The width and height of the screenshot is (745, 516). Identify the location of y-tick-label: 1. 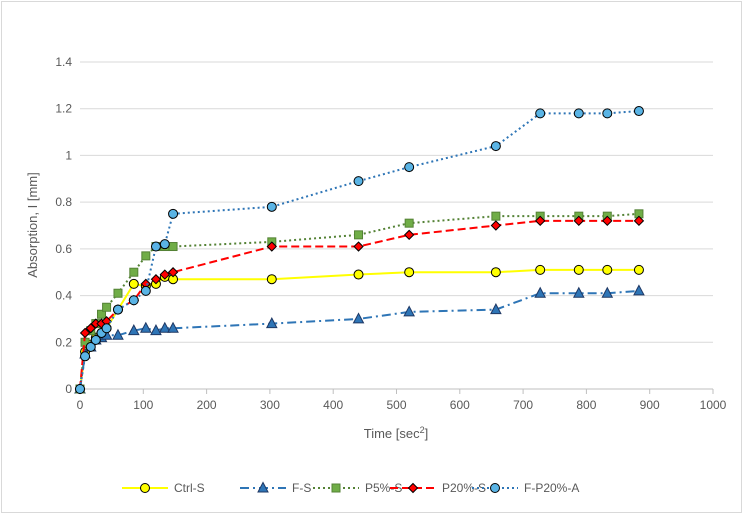
(68, 155).